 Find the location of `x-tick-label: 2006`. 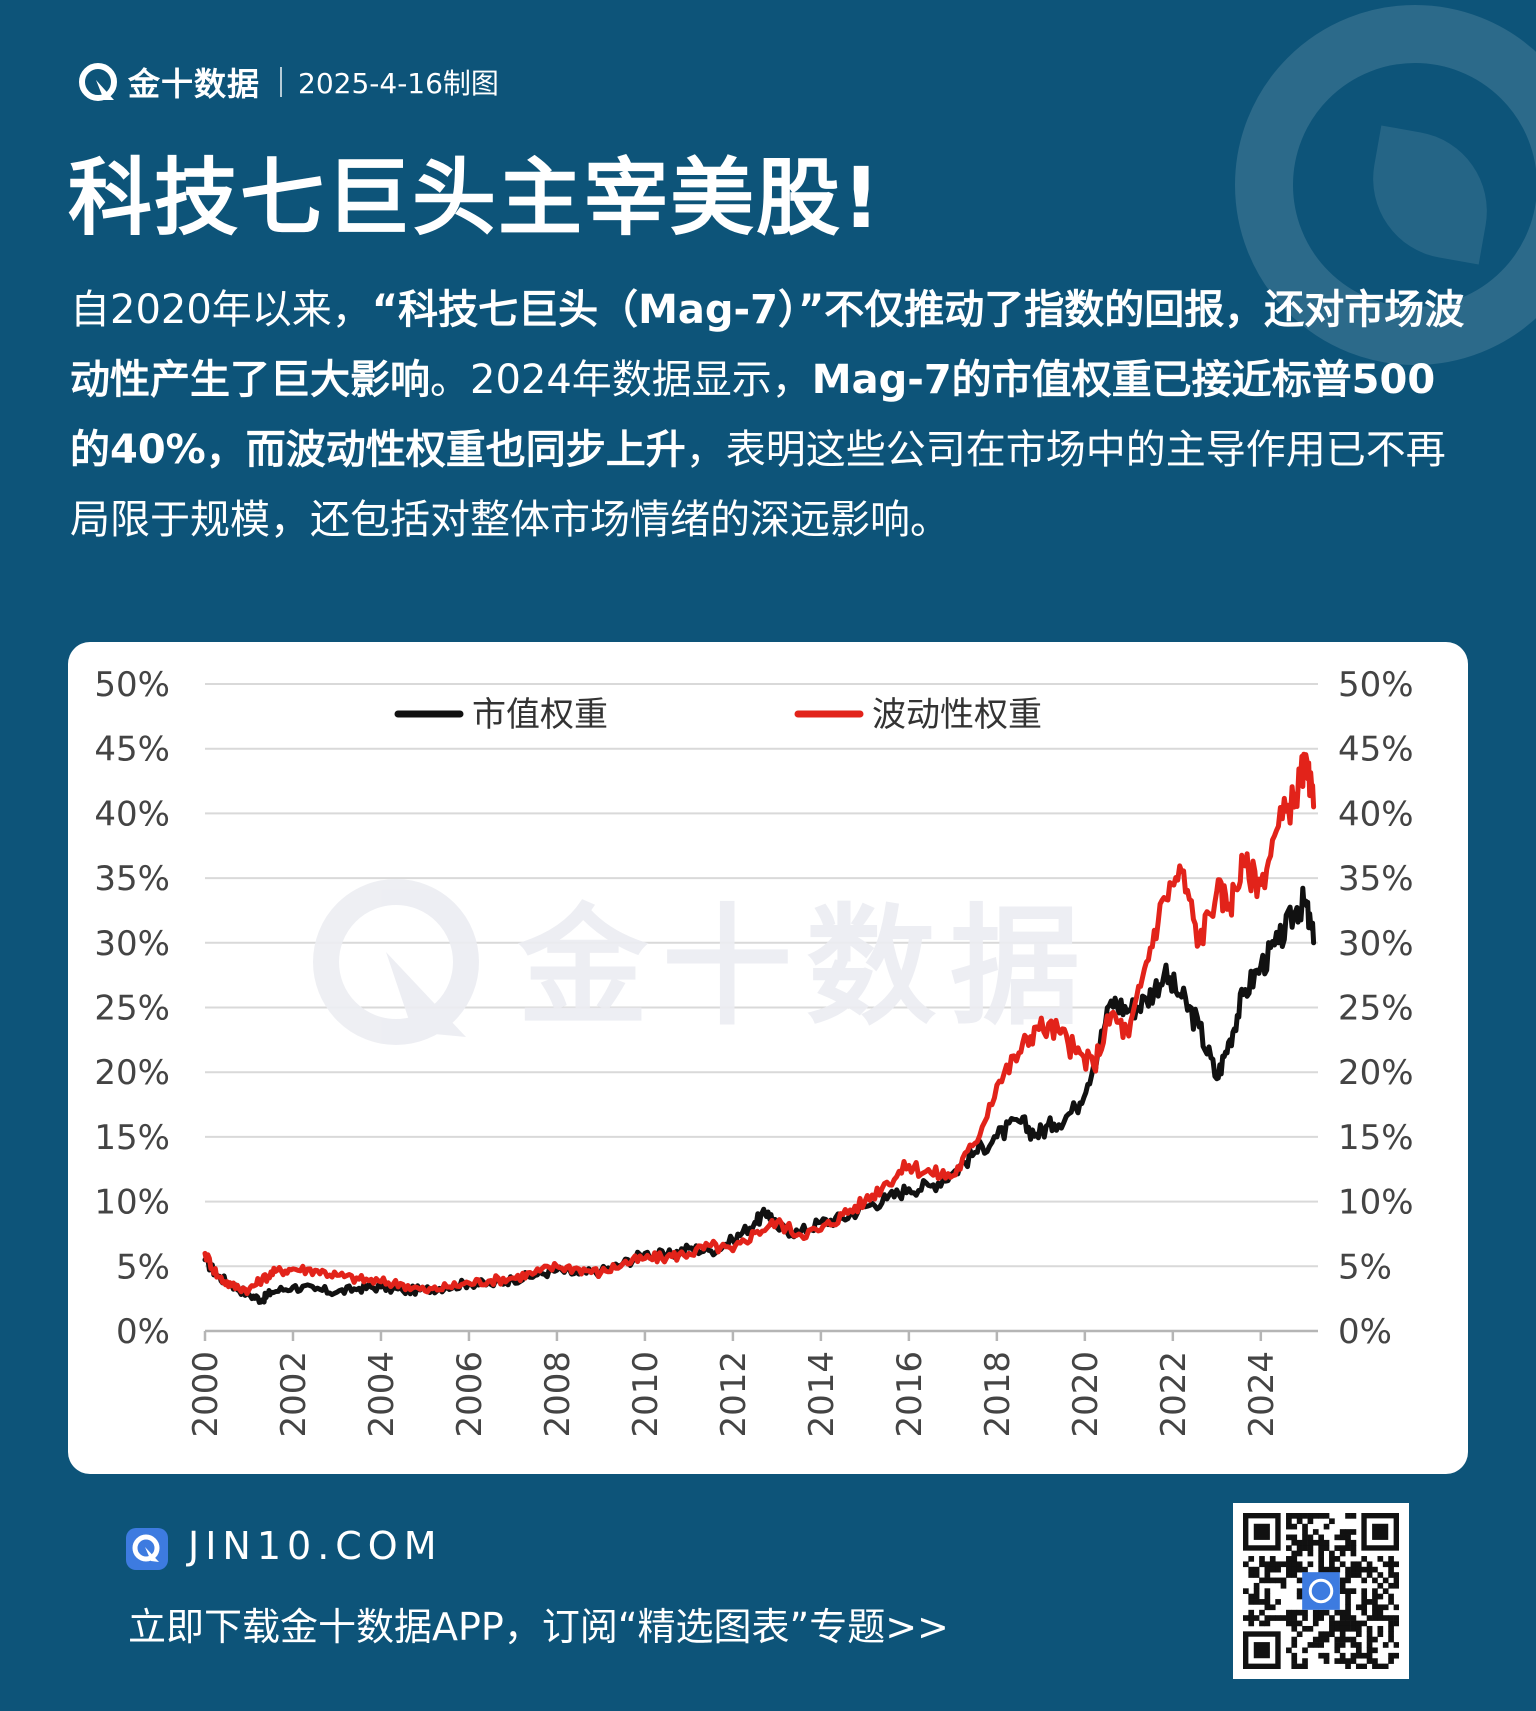

x-tick-label: 2006 is located at coordinates (470, 1394).